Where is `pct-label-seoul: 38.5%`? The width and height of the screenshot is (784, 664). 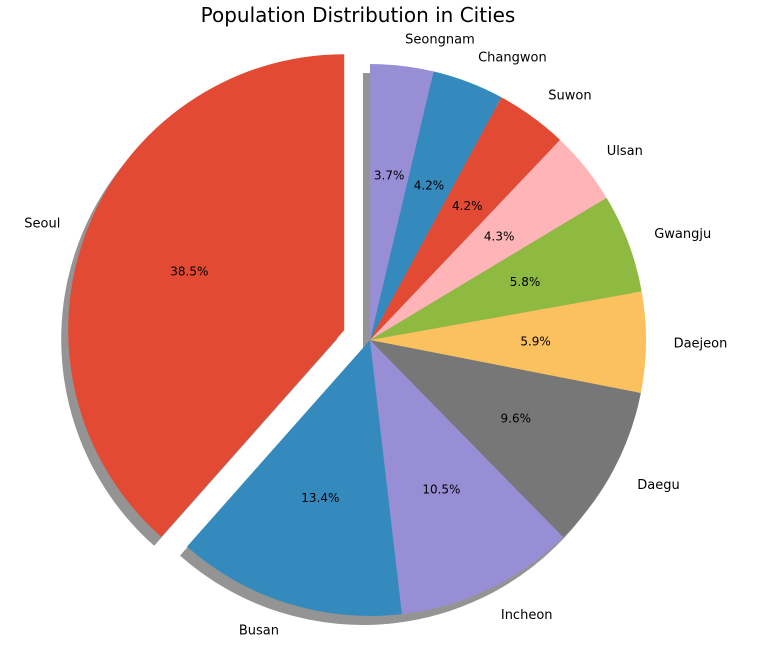
pct-label-seoul: 38.5% is located at coordinates (189, 271).